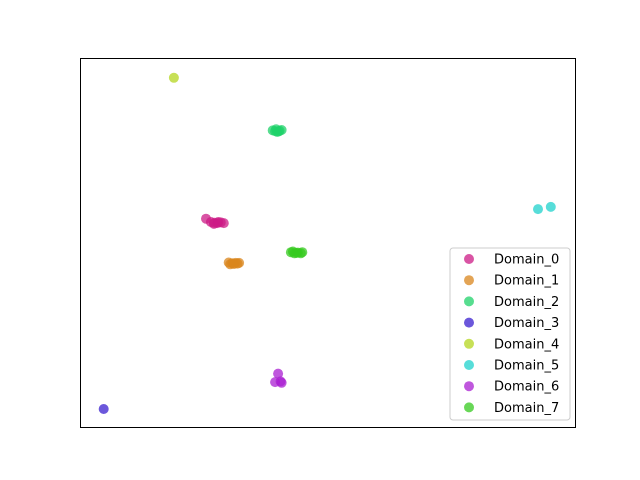 This screenshot has height=480, width=640. I want to click on legend-label-domain-6: Domain_6, so click(526, 387).